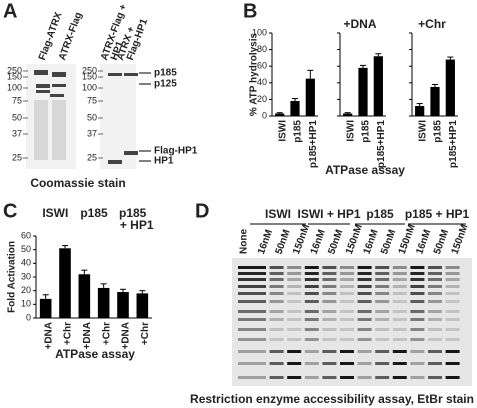 The image size is (477, 408). What do you see at coordinates (282, 131) in the screenshot?
I see `x-tick-label: ISWI` at bounding box center [282, 131].